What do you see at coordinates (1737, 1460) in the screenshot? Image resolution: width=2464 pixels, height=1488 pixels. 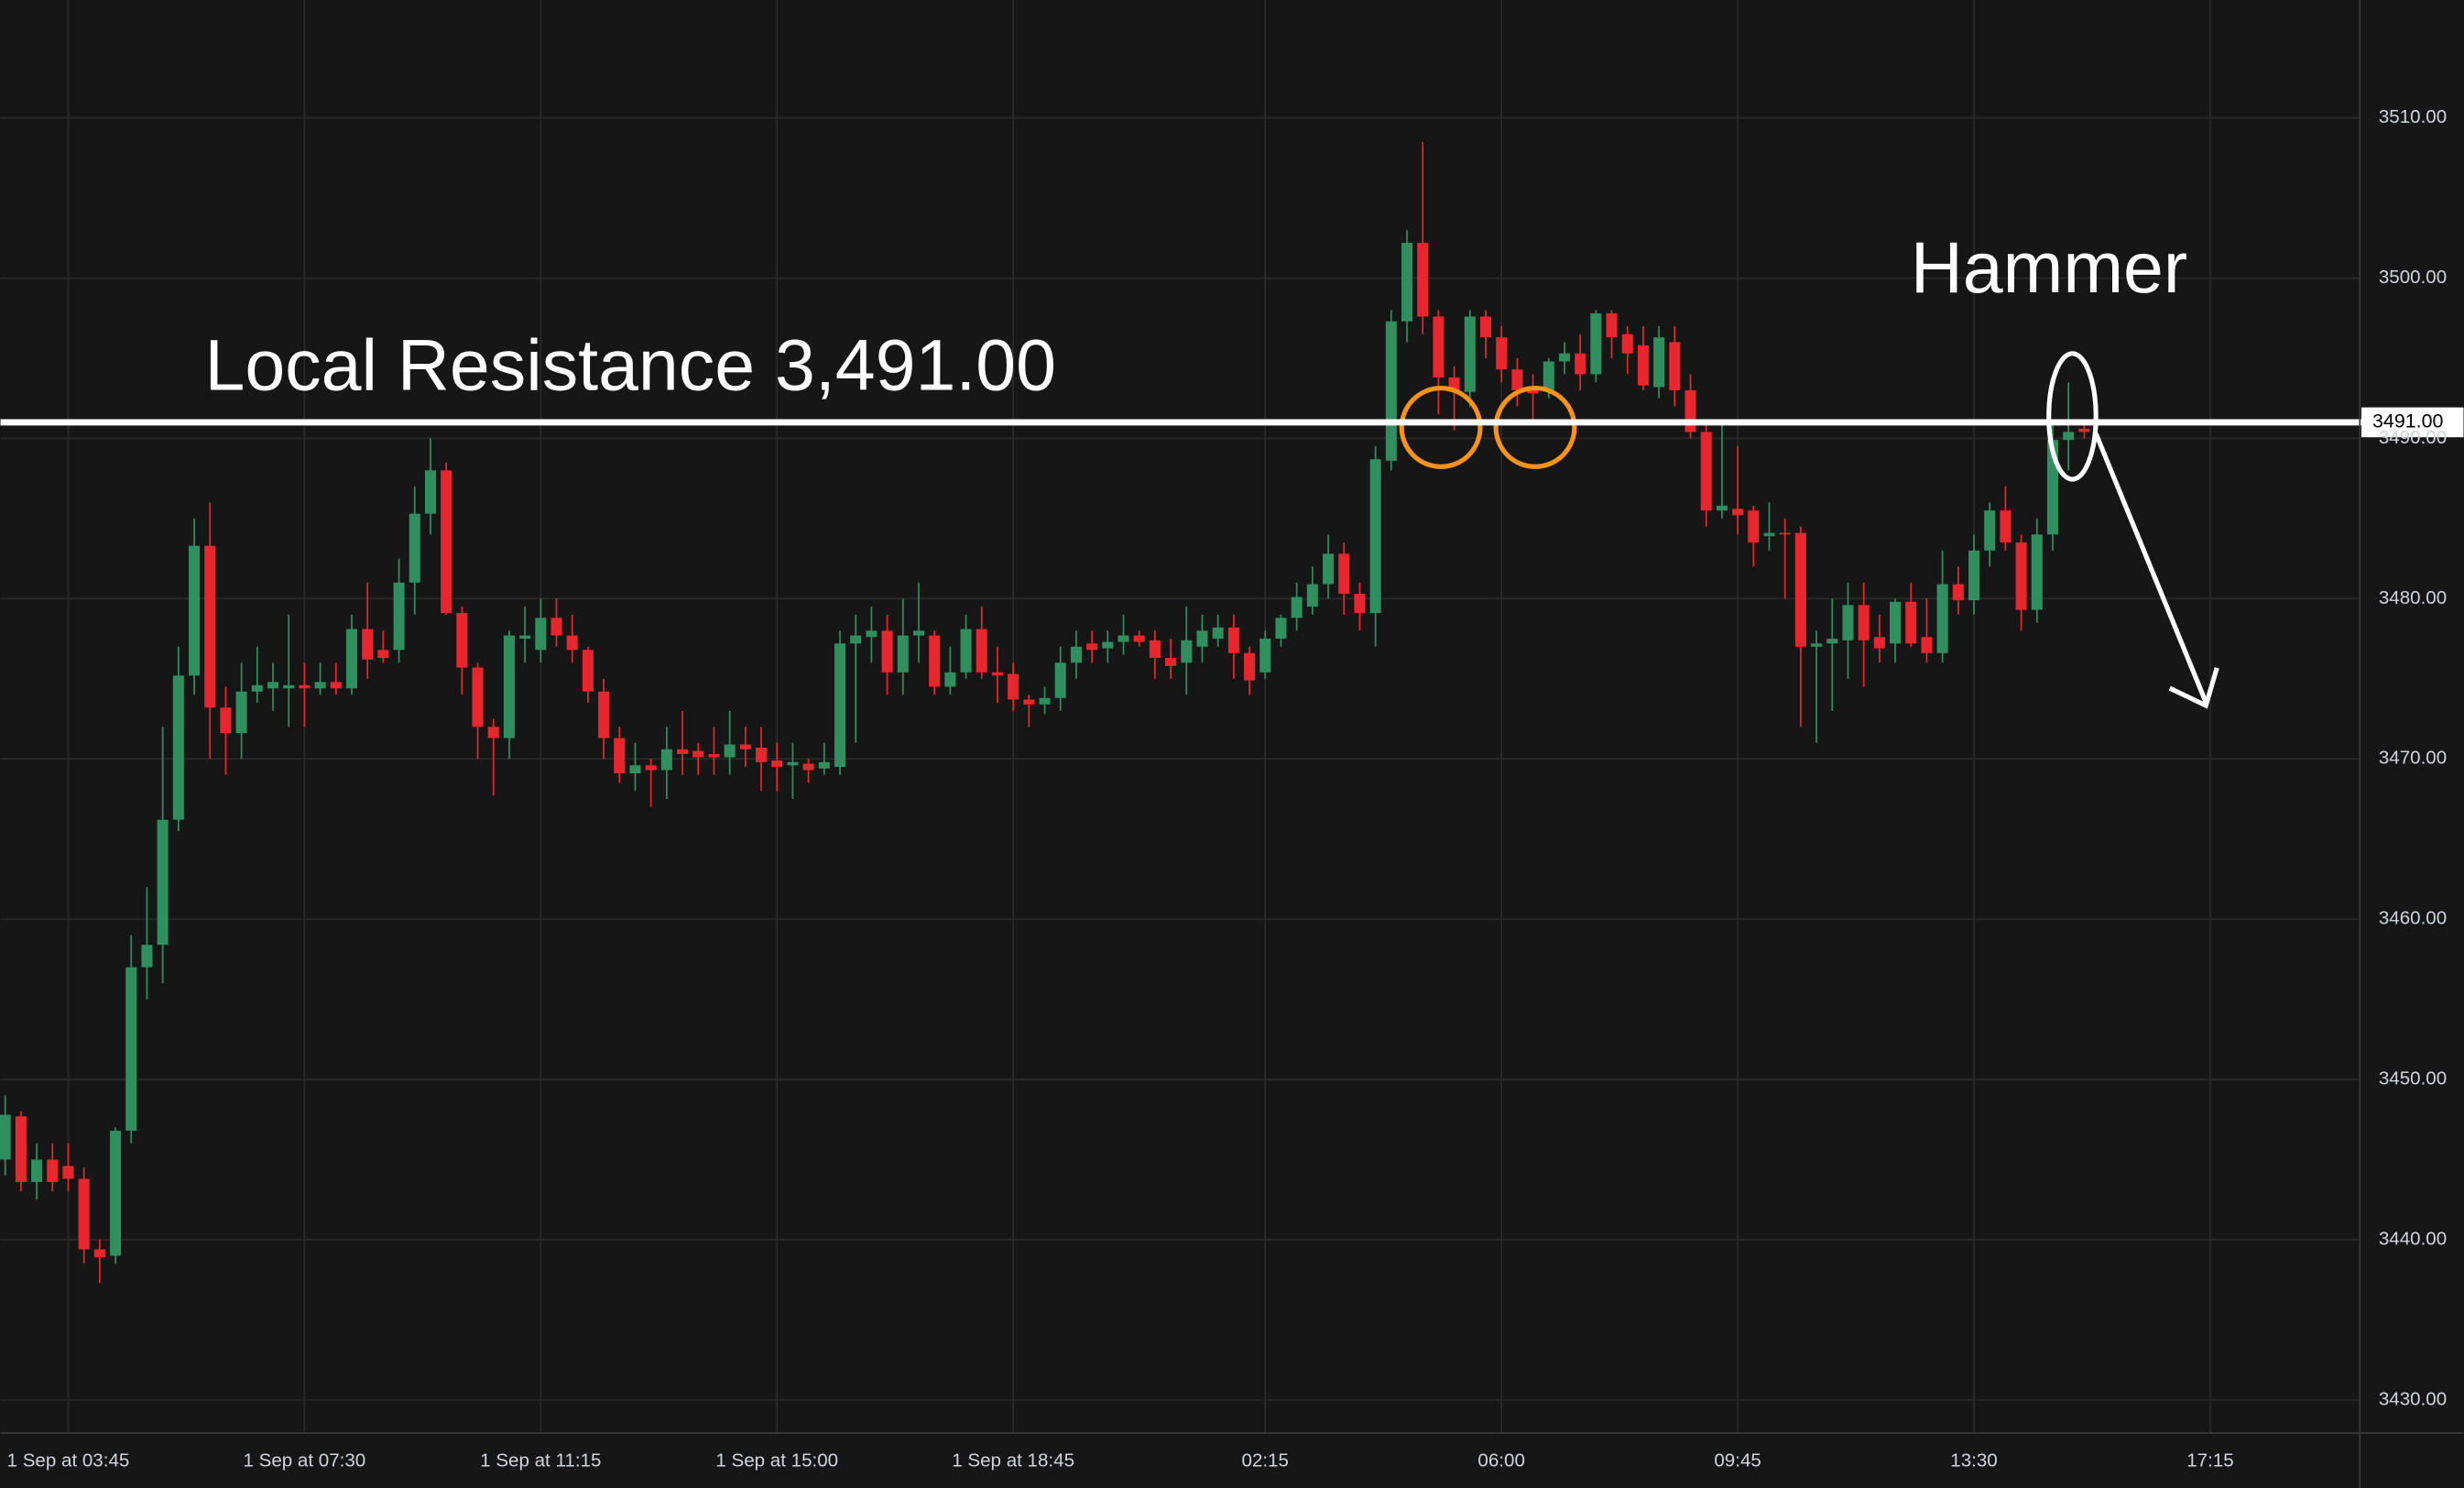 I see `x-tick-label: 09:45` at bounding box center [1737, 1460].